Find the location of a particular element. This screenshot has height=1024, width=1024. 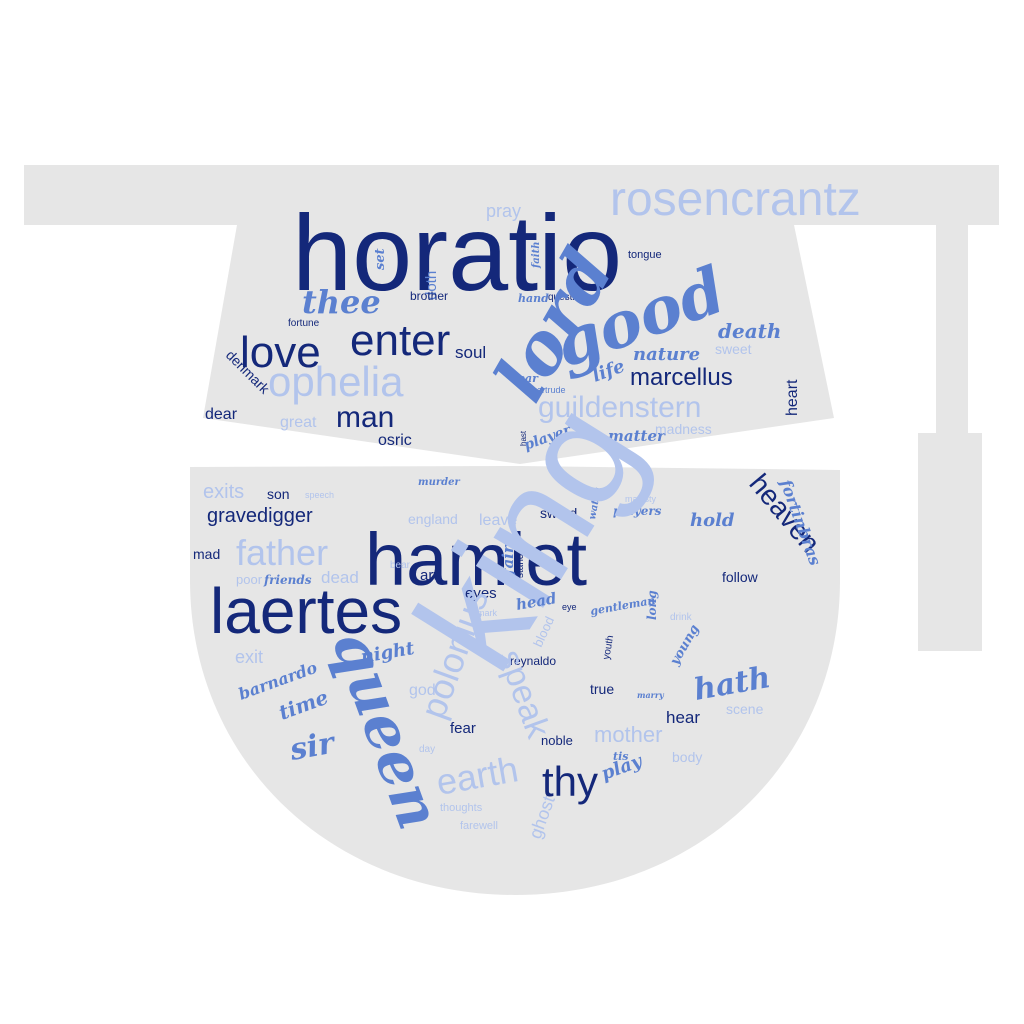

word-majesty: majesty is located at coordinates (641, 499).